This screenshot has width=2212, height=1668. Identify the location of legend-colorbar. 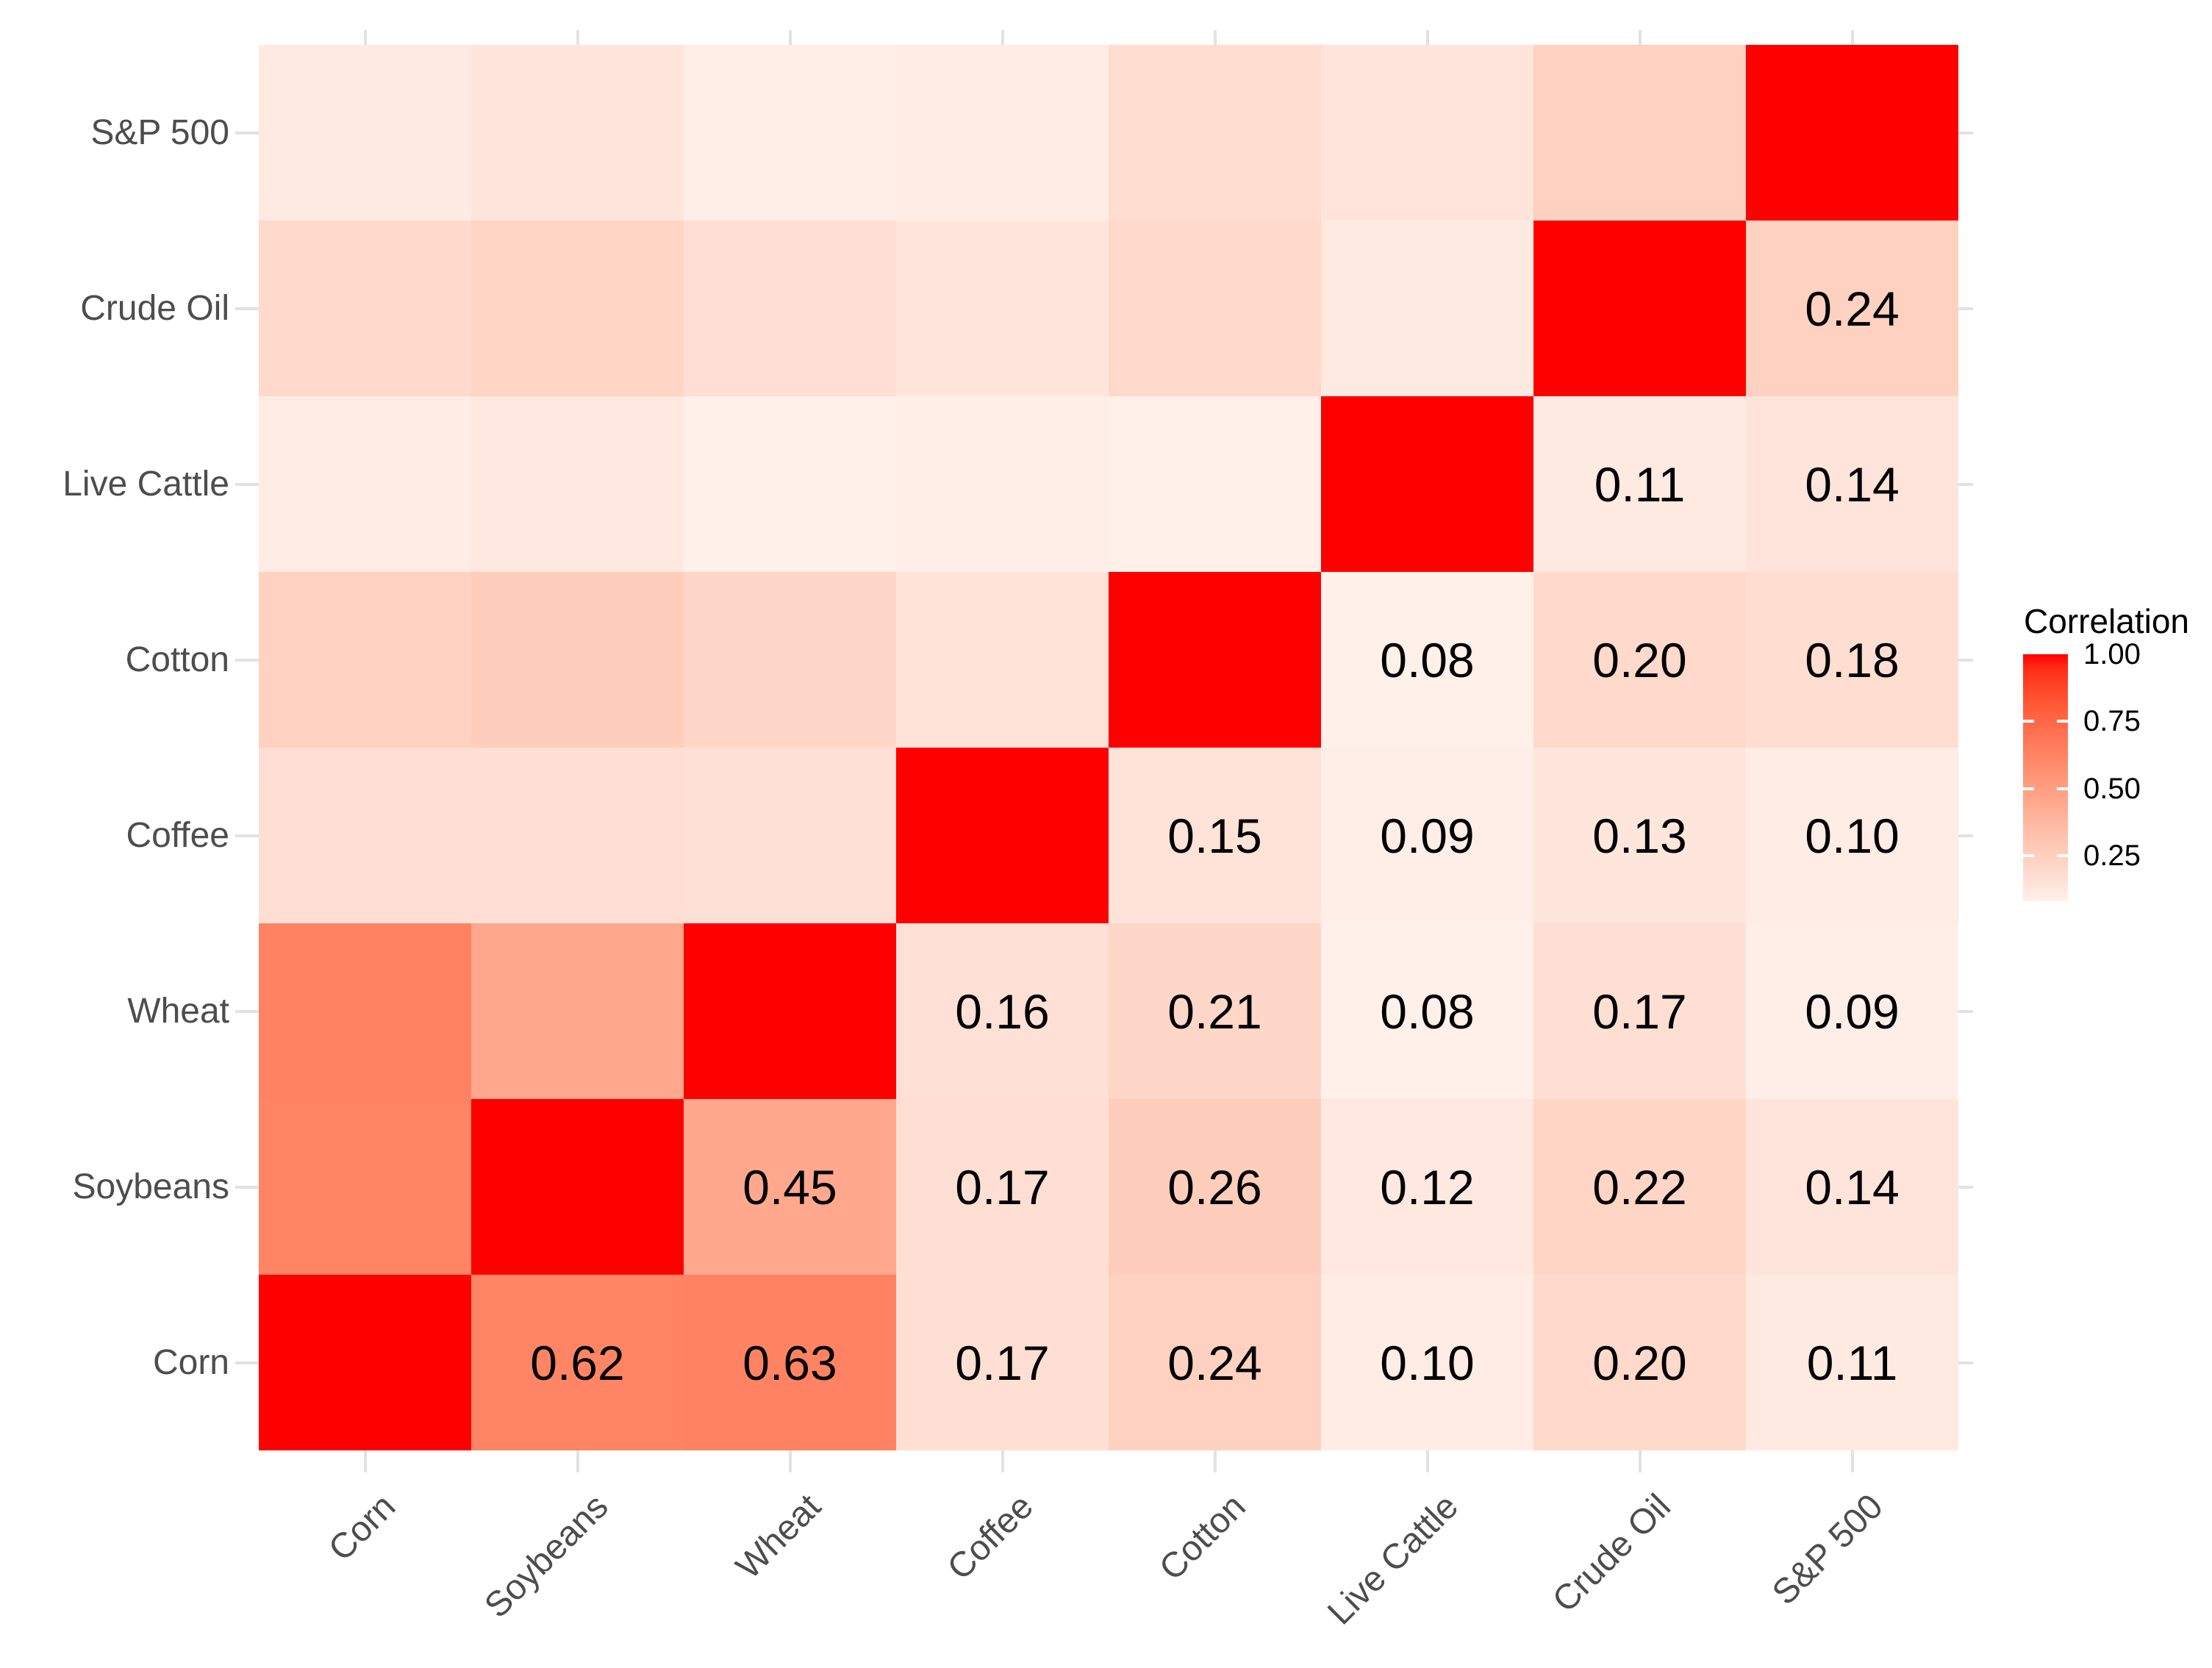
(2046, 777).